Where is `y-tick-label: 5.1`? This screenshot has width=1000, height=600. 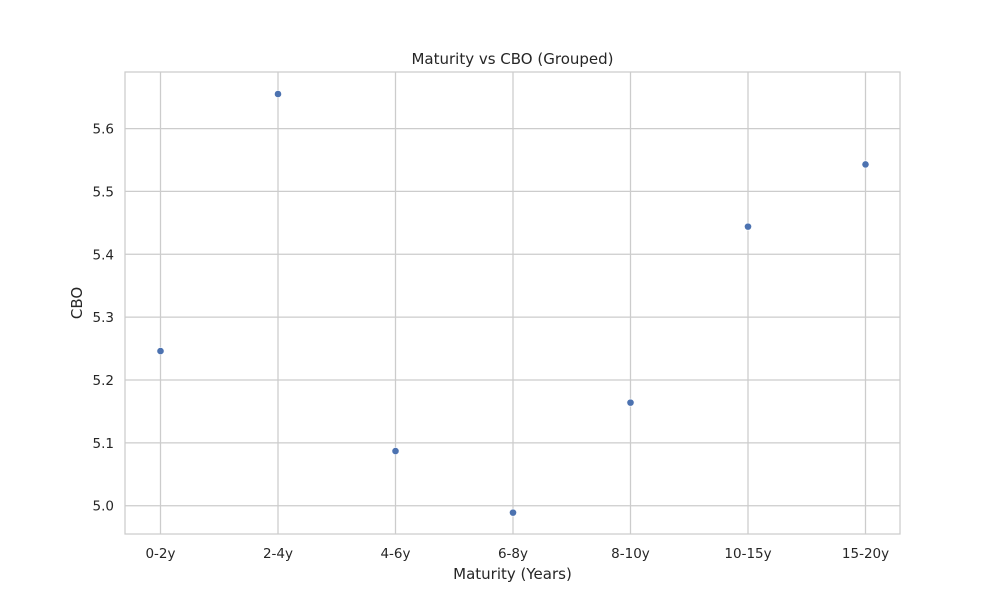 y-tick-label: 5.1 is located at coordinates (103, 444).